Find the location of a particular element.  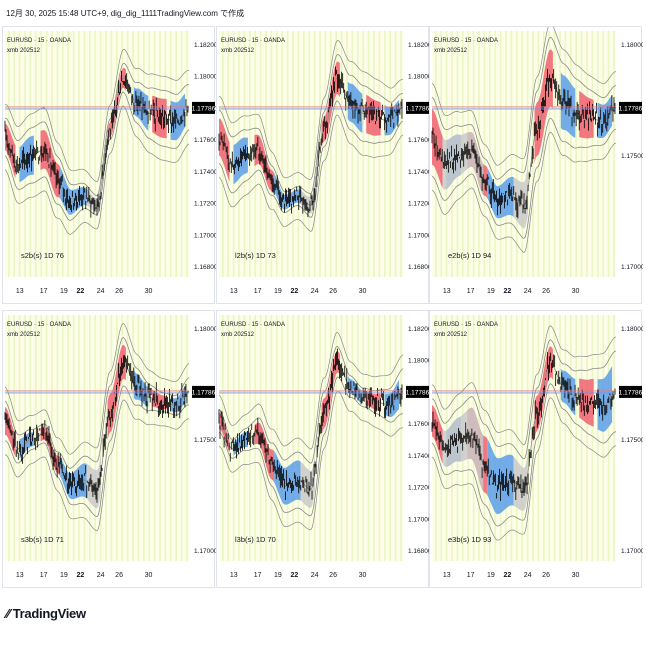

x-tick-label: 30 is located at coordinates (149, 291).